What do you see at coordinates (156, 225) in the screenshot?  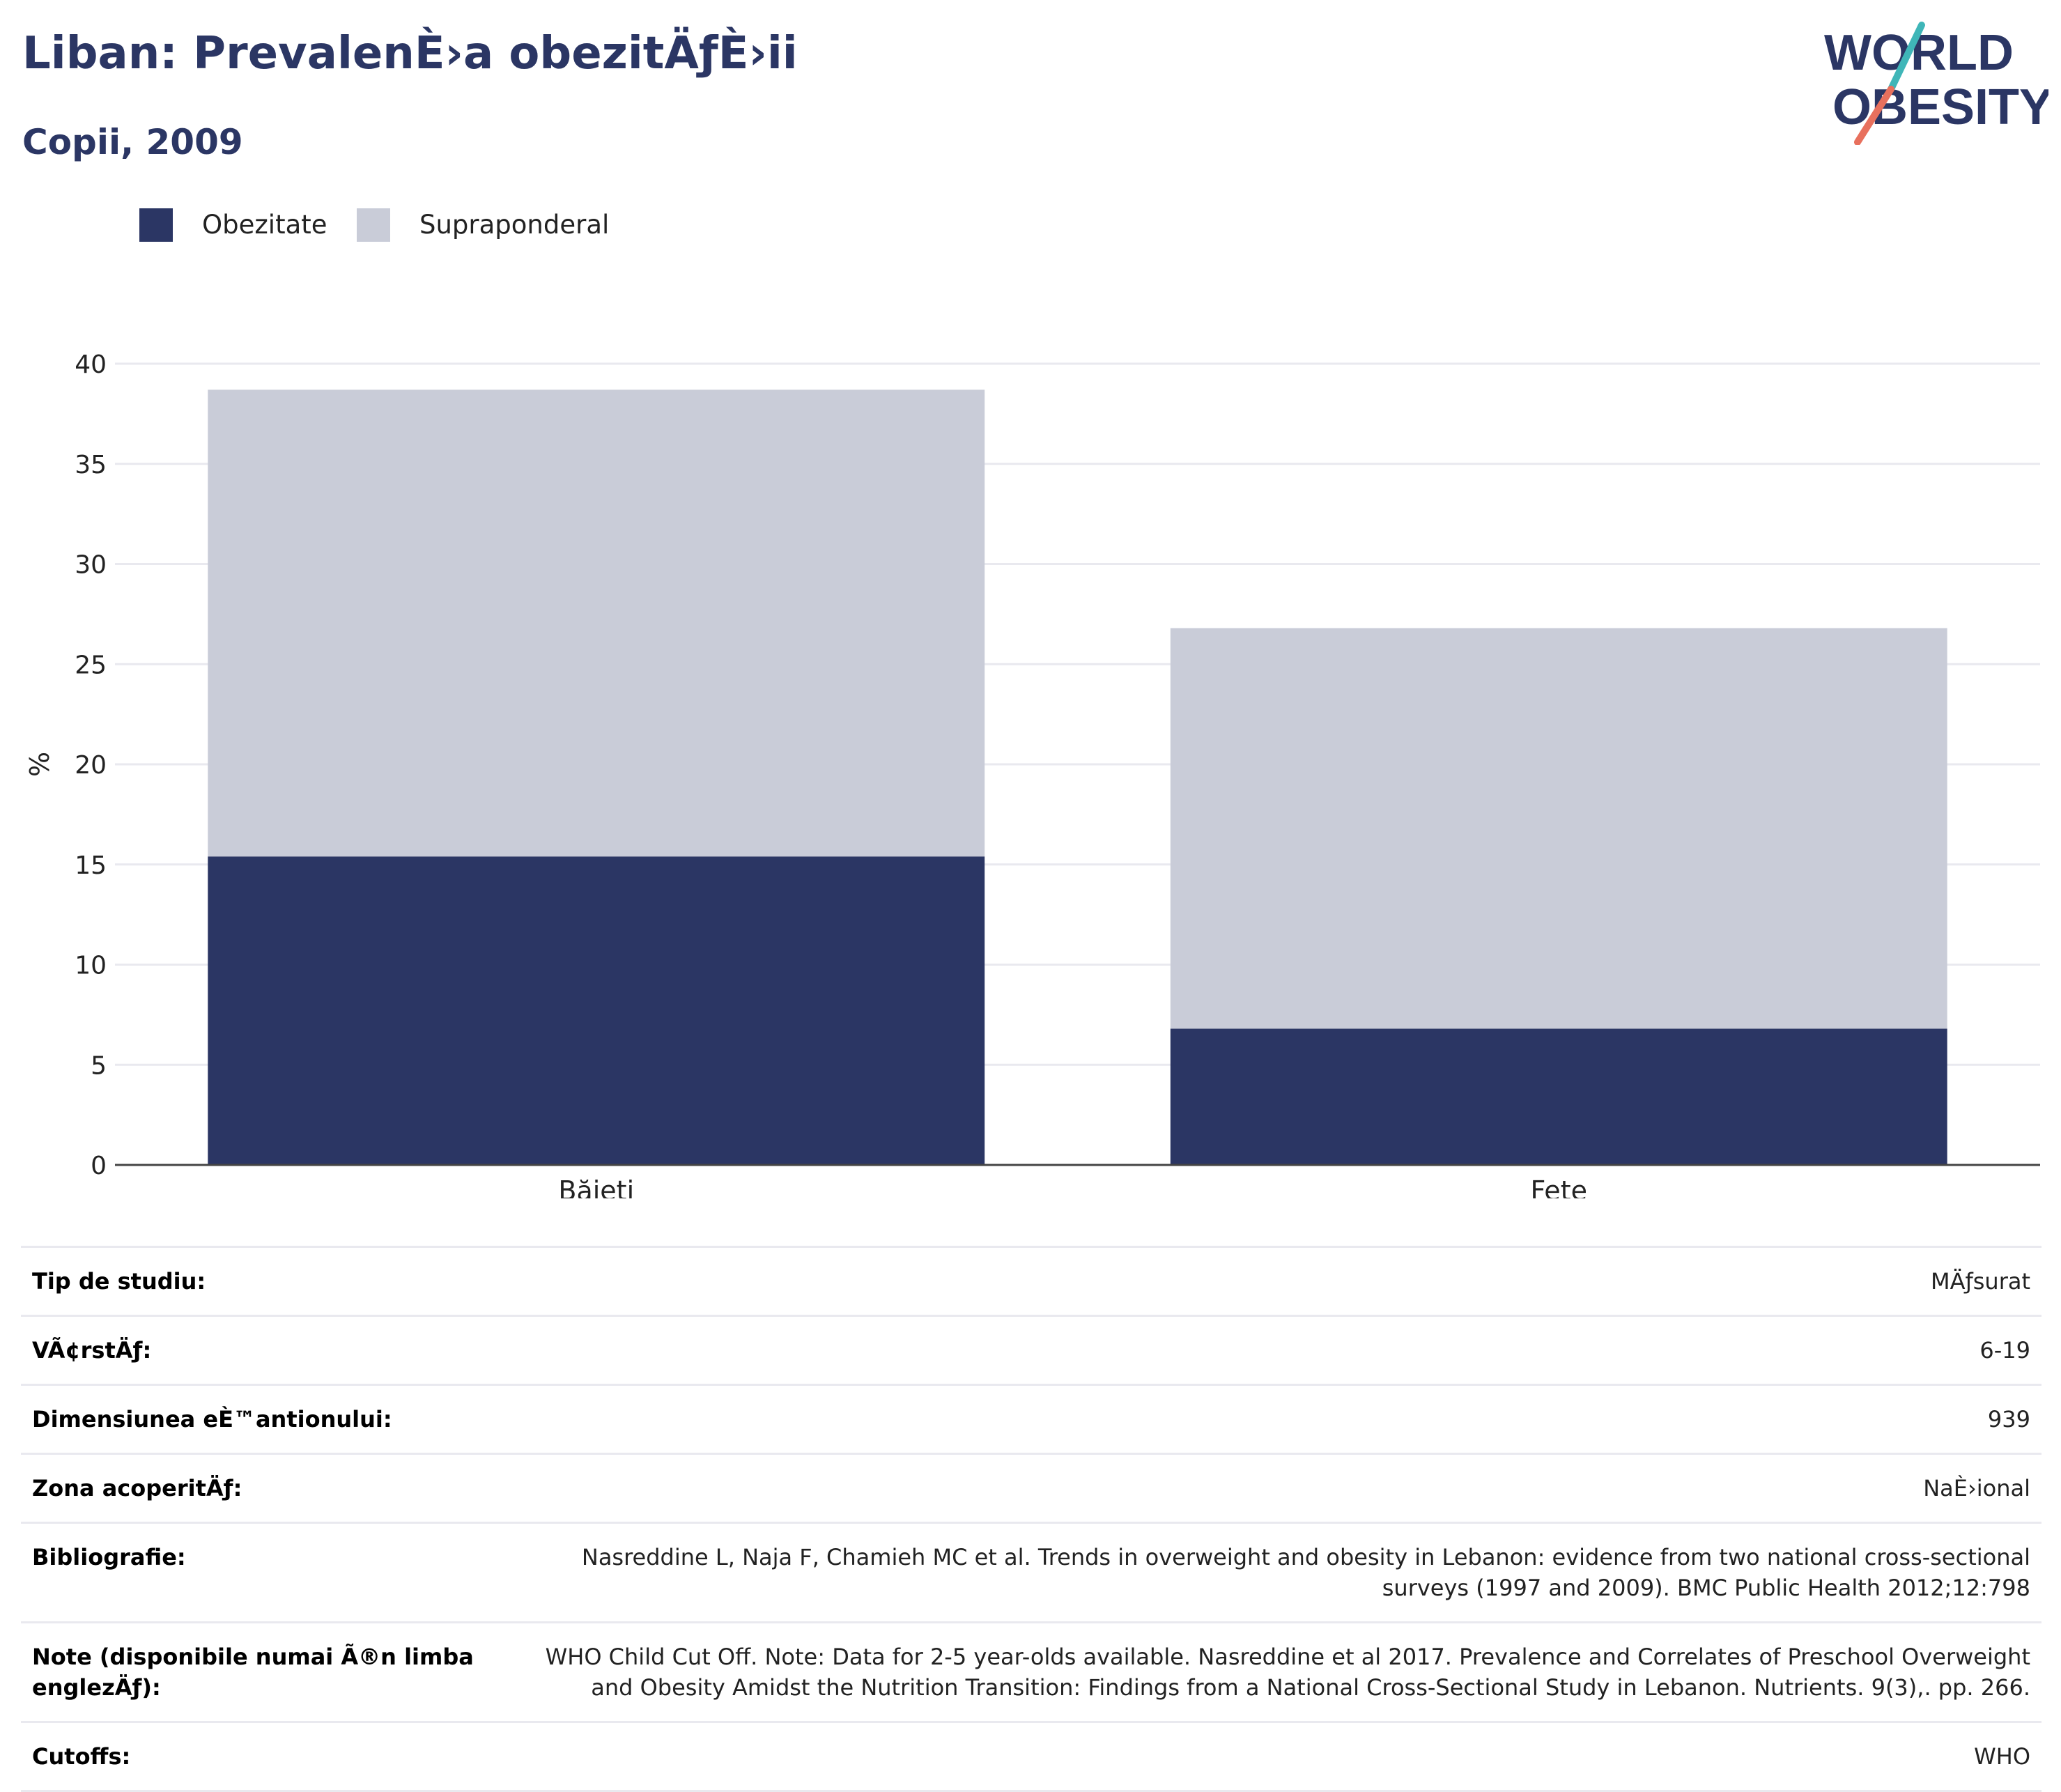 I see `legend-swatch-obezitate` at bounding box center [156, 225].